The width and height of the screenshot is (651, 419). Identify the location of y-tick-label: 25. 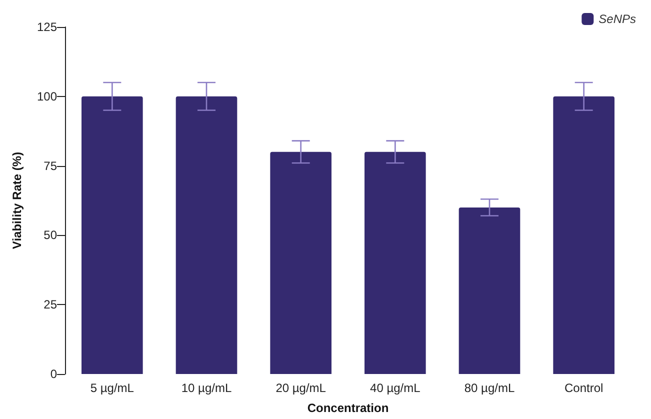
(51, 305).